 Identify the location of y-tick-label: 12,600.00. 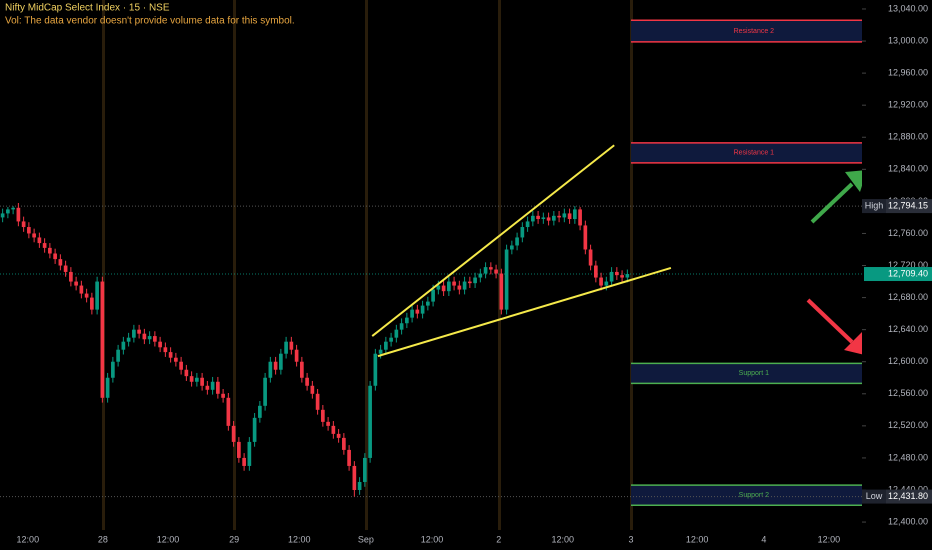
(908, 361).